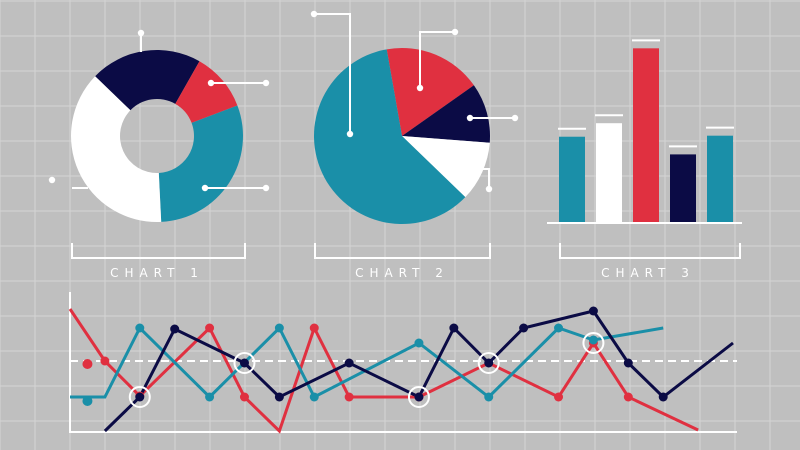 The width and height of the screenshot is (800, 450). I want to click on bar-red, so click(646, 135).